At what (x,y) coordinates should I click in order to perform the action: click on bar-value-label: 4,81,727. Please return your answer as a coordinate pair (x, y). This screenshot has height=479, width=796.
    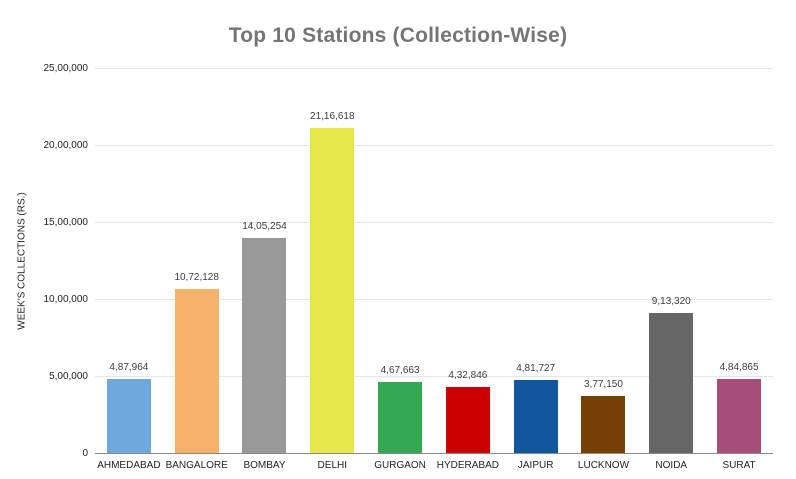
    Looking at the image, I should click on (536, 368).